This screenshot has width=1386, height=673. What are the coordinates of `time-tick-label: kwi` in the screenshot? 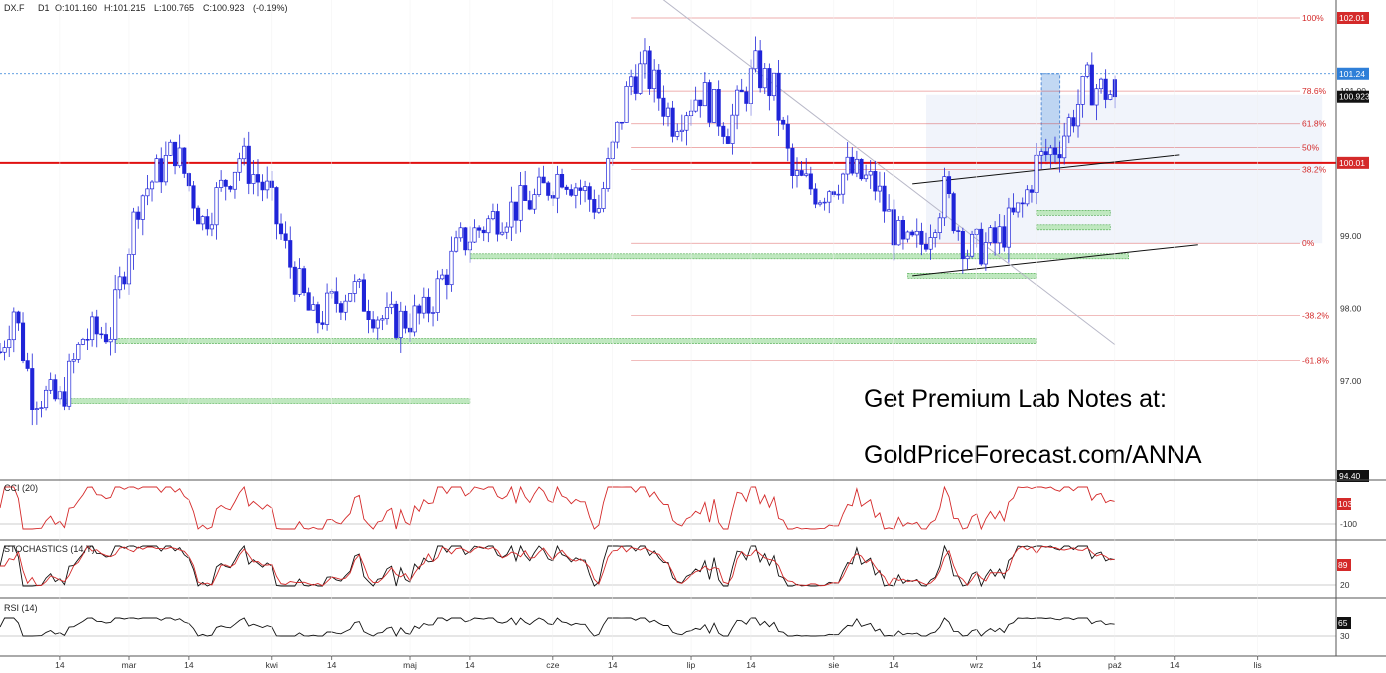 It's located at (272, 665).